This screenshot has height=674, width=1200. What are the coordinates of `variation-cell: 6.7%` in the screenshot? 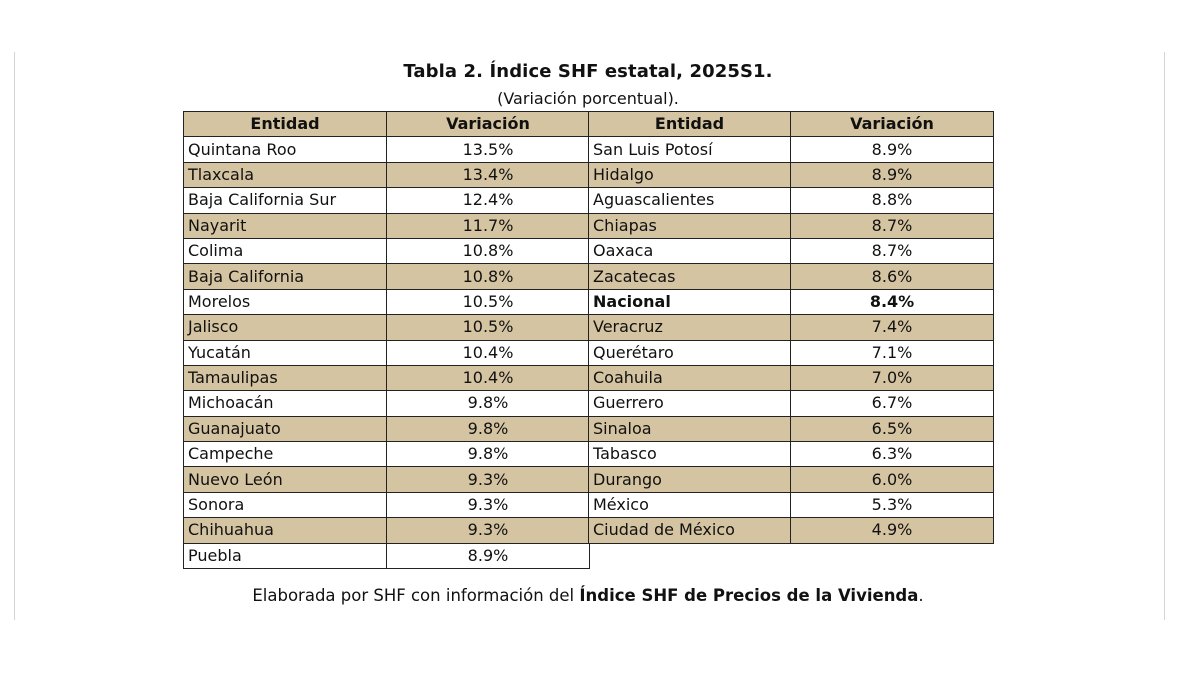 It's located at (892, 403).